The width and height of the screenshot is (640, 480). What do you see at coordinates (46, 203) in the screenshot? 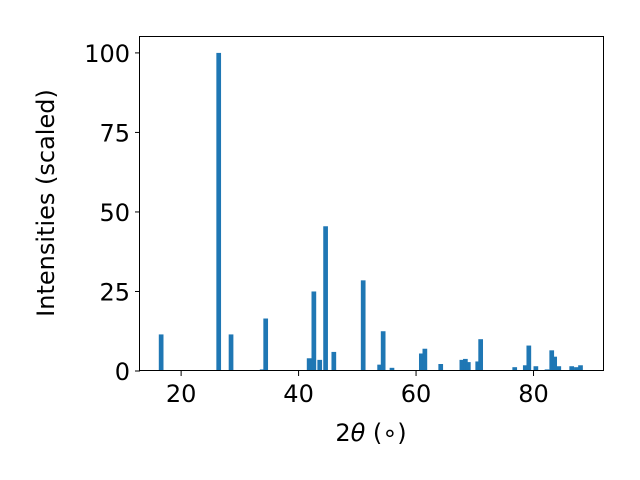
I see `y-axis-label: Intensities (scaled)` at bounding box center [46, 203].